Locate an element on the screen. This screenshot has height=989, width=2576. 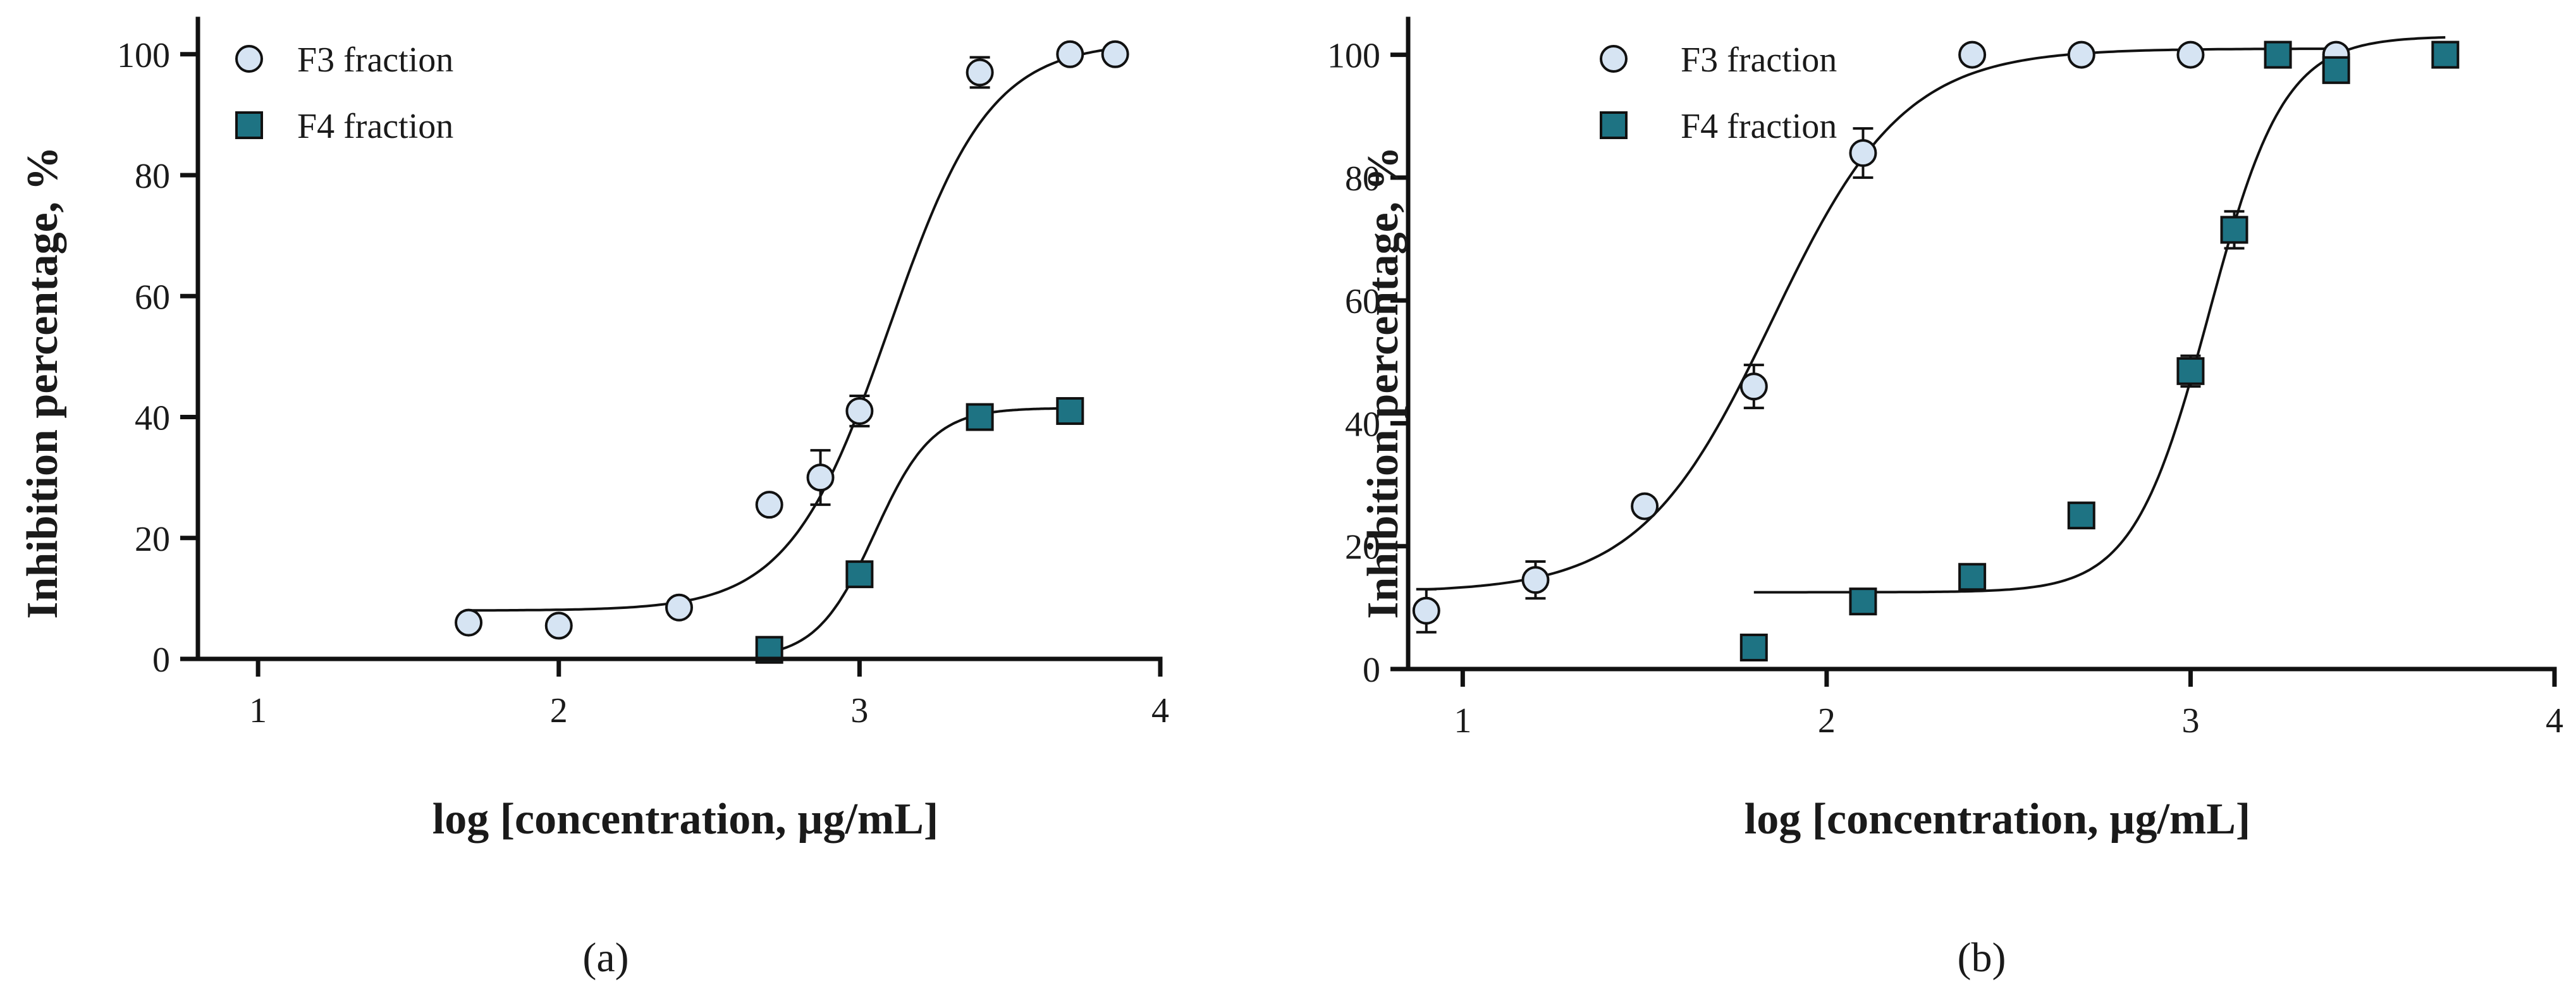
panel-b-x-ticks: 1 2 3 4 is located at coordinates (2008, 704).